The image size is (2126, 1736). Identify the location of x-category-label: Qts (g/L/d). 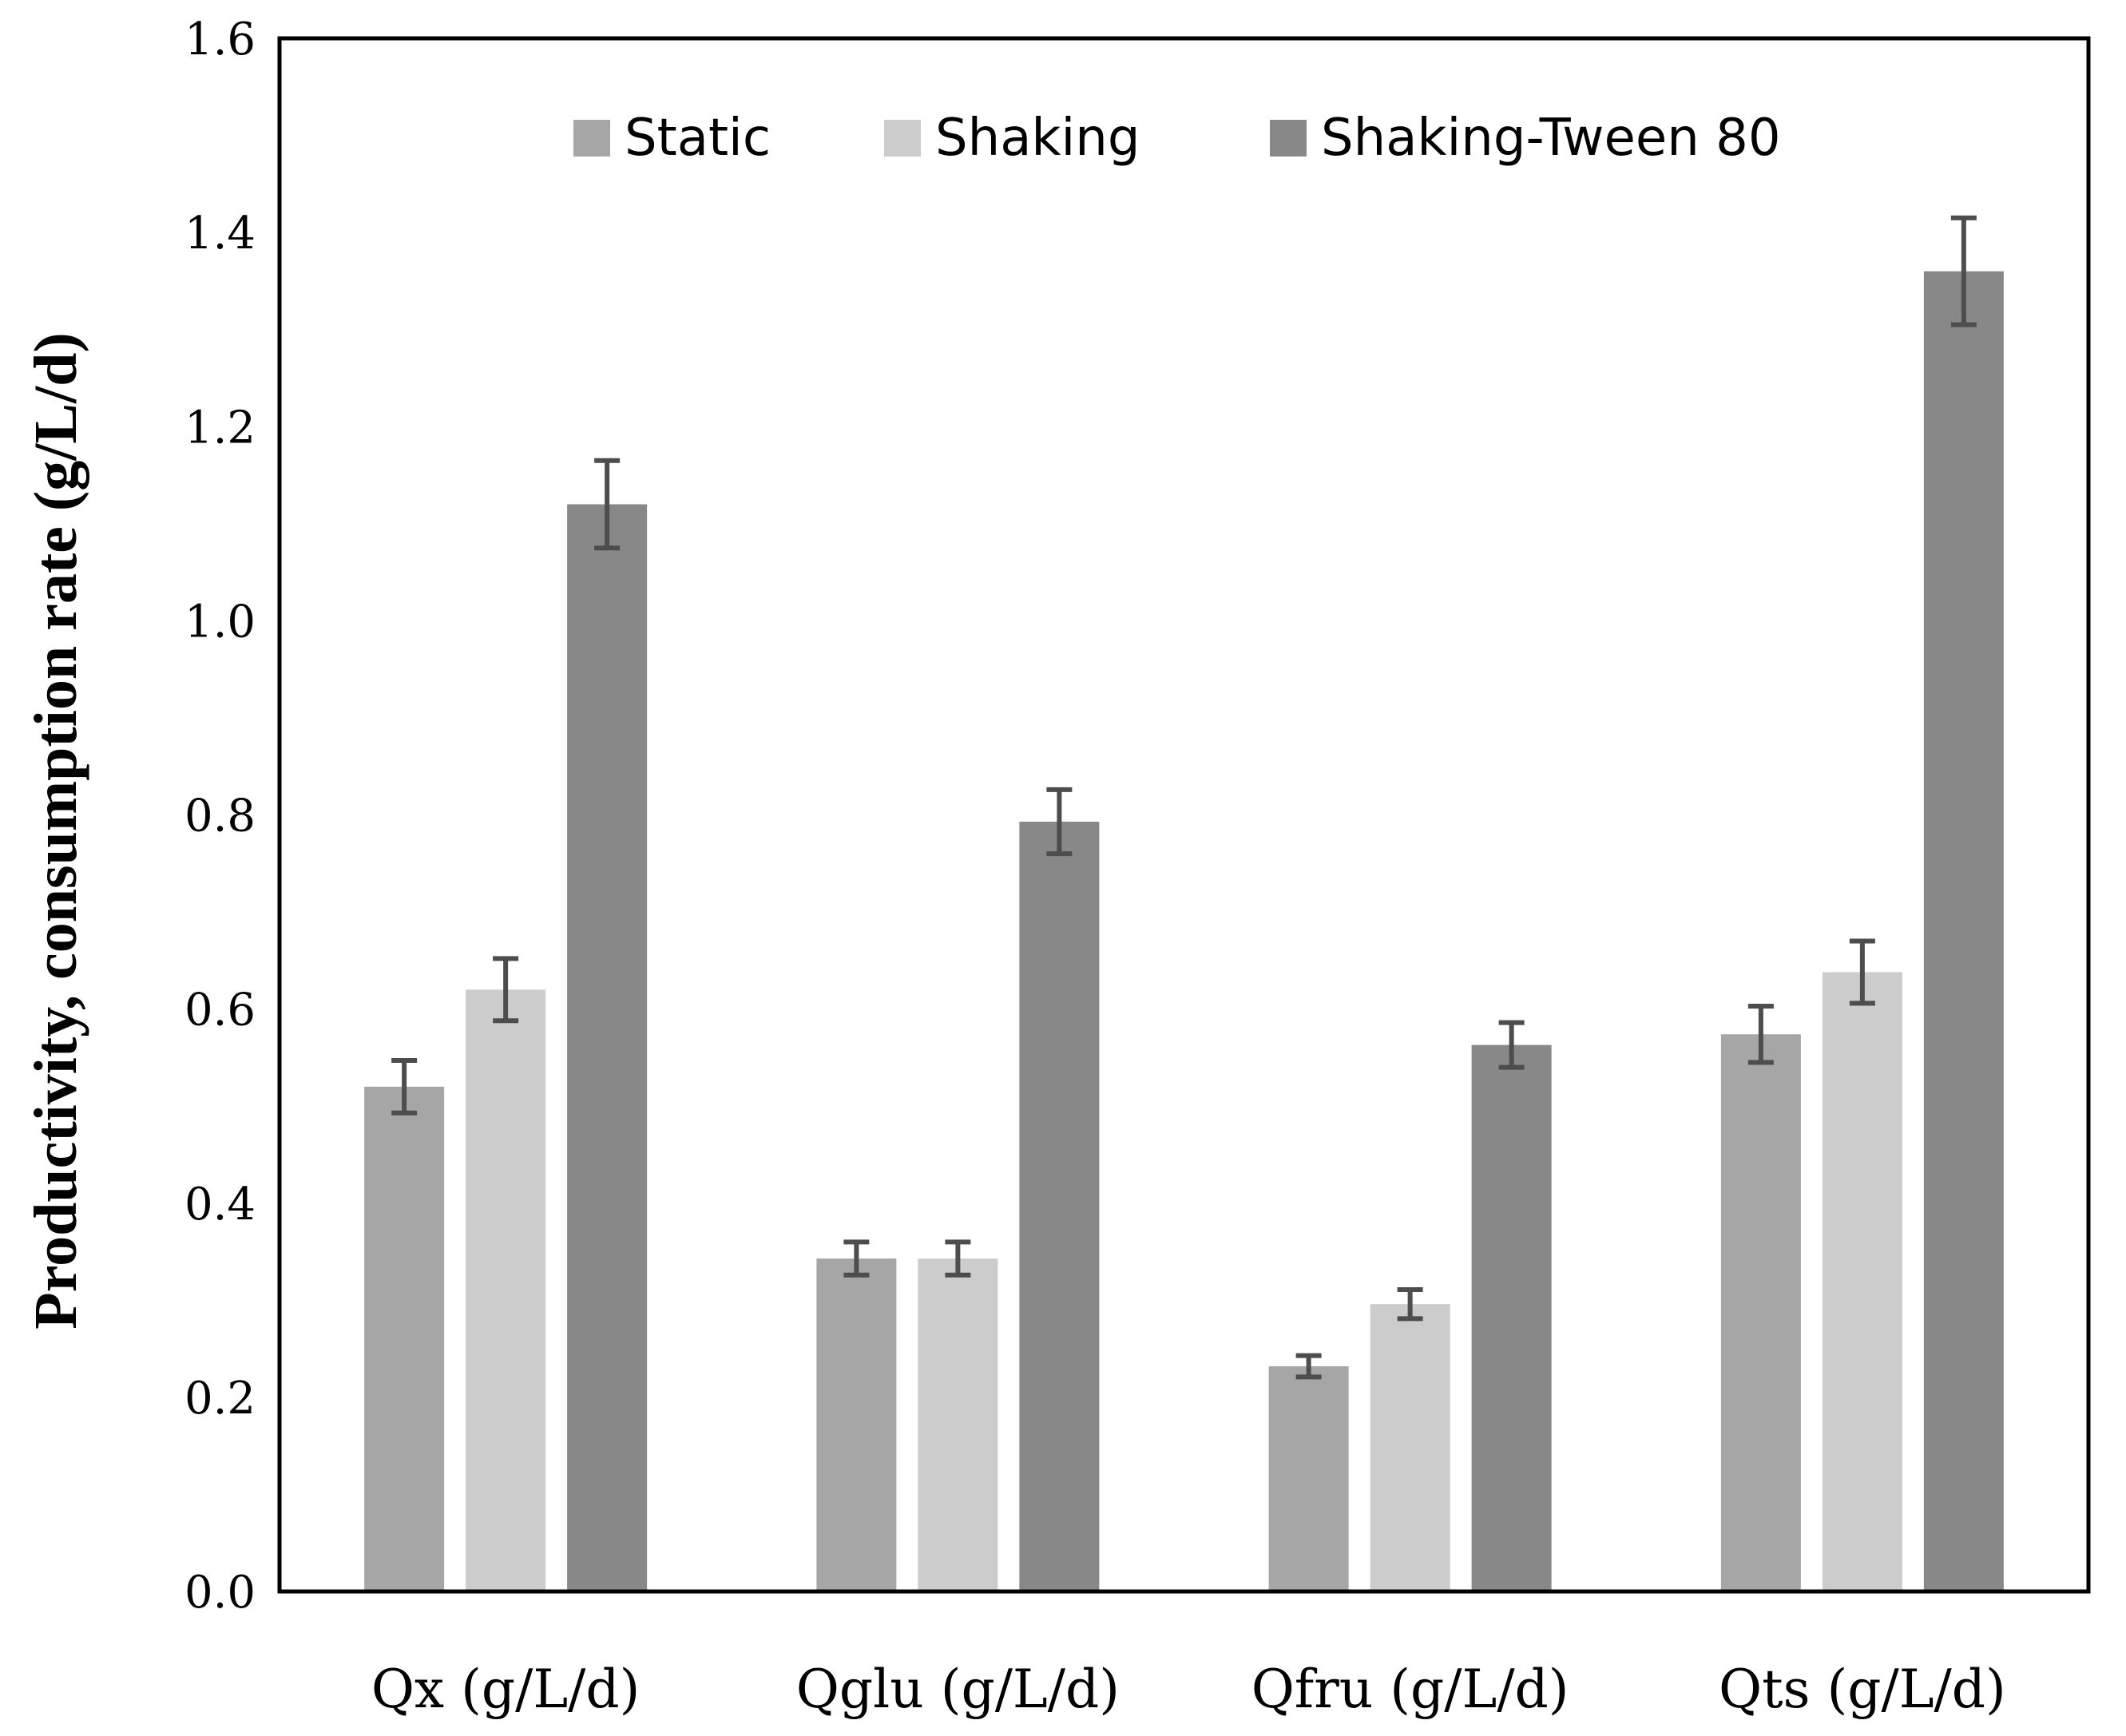
(1862, 1689).